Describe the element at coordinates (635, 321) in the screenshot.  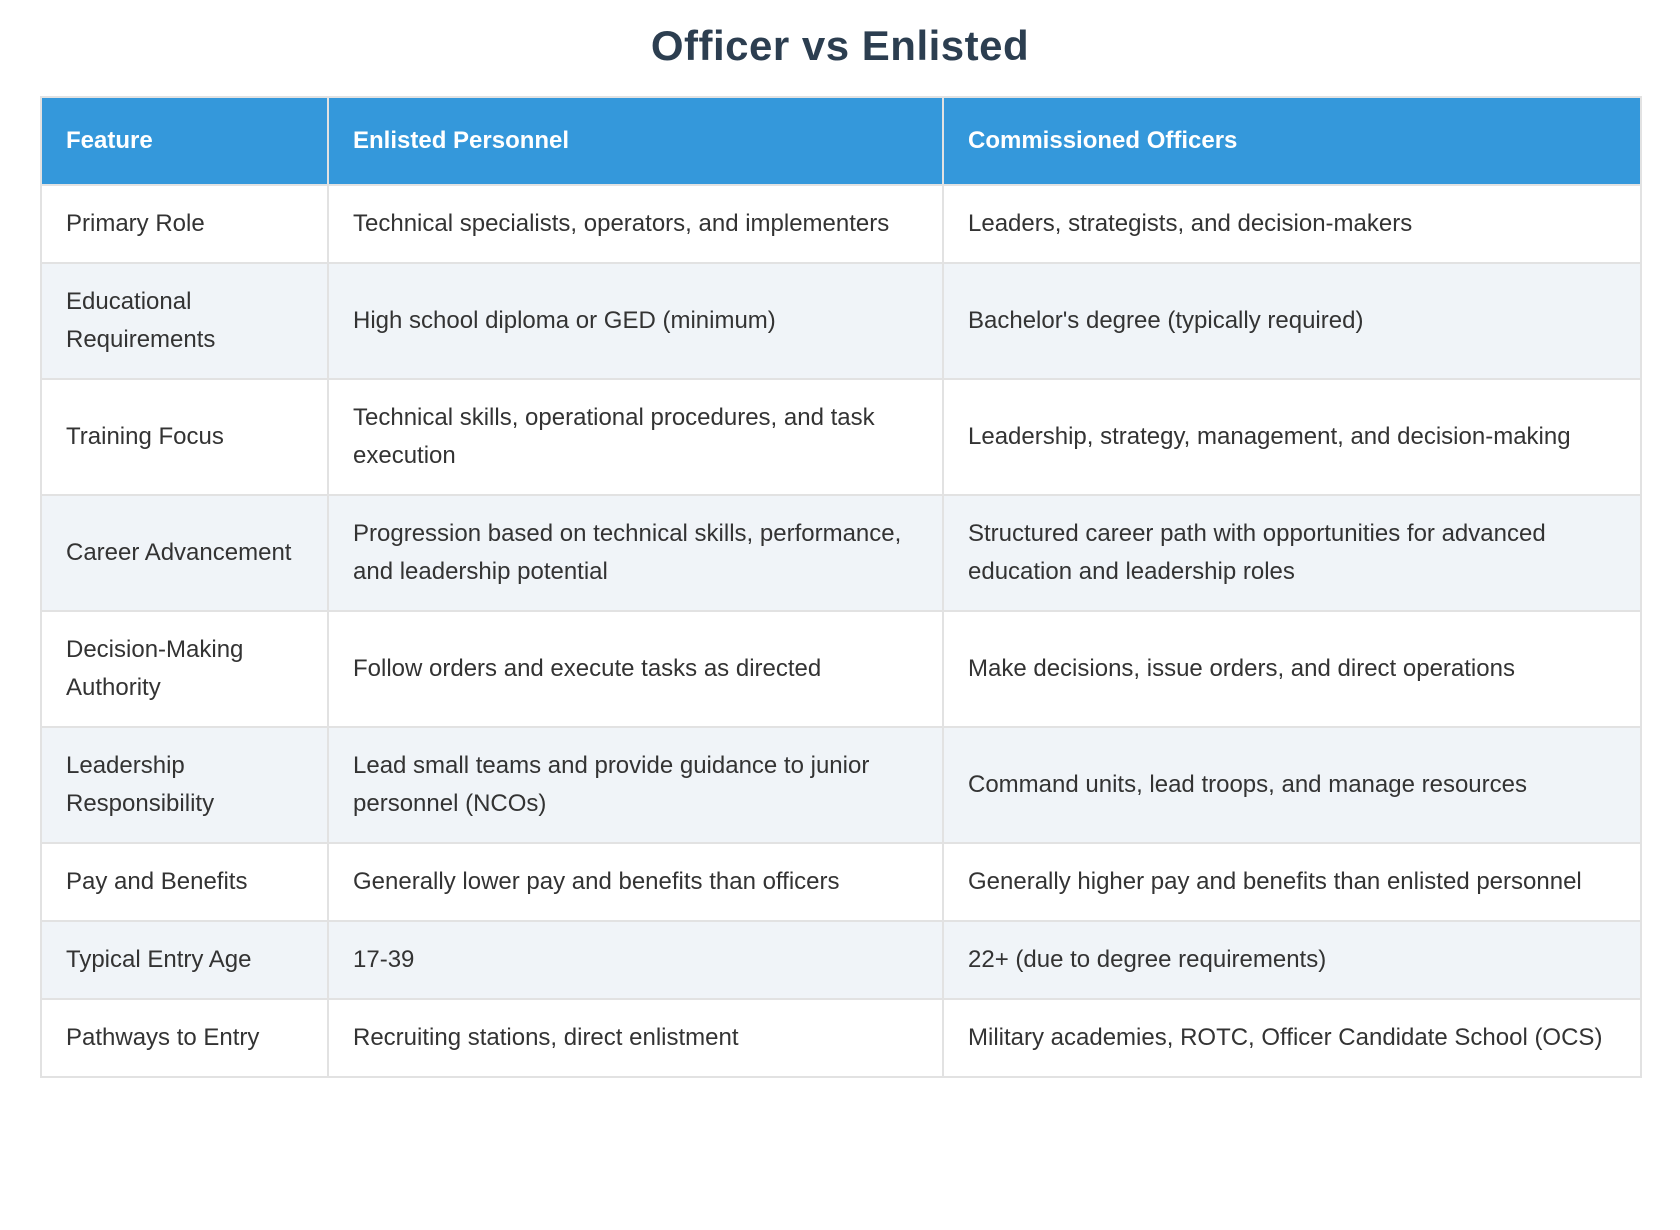
I see `enlisted-cell: High school diploma or GED (minimum)` at that location.